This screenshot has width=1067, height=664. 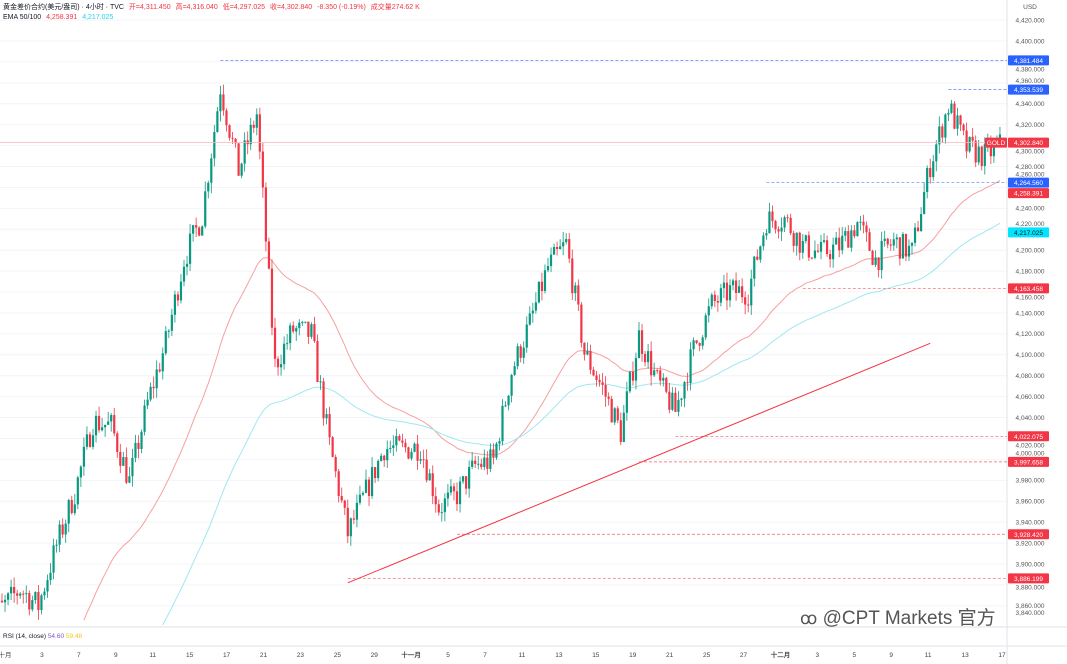 What do you see at coordinates (1028, 194) in the screenshot?
I see `ema-tag-text: 4,258.391` at bounding box center [1028, 194].